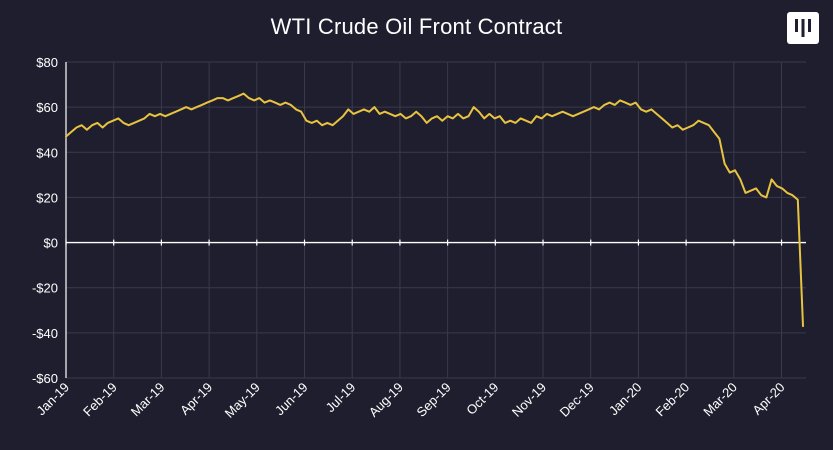  What do you see at coordinates (45, 288) in the screenshot?
I see `y-tick-label: -$20` at bounding box center [45, 288].